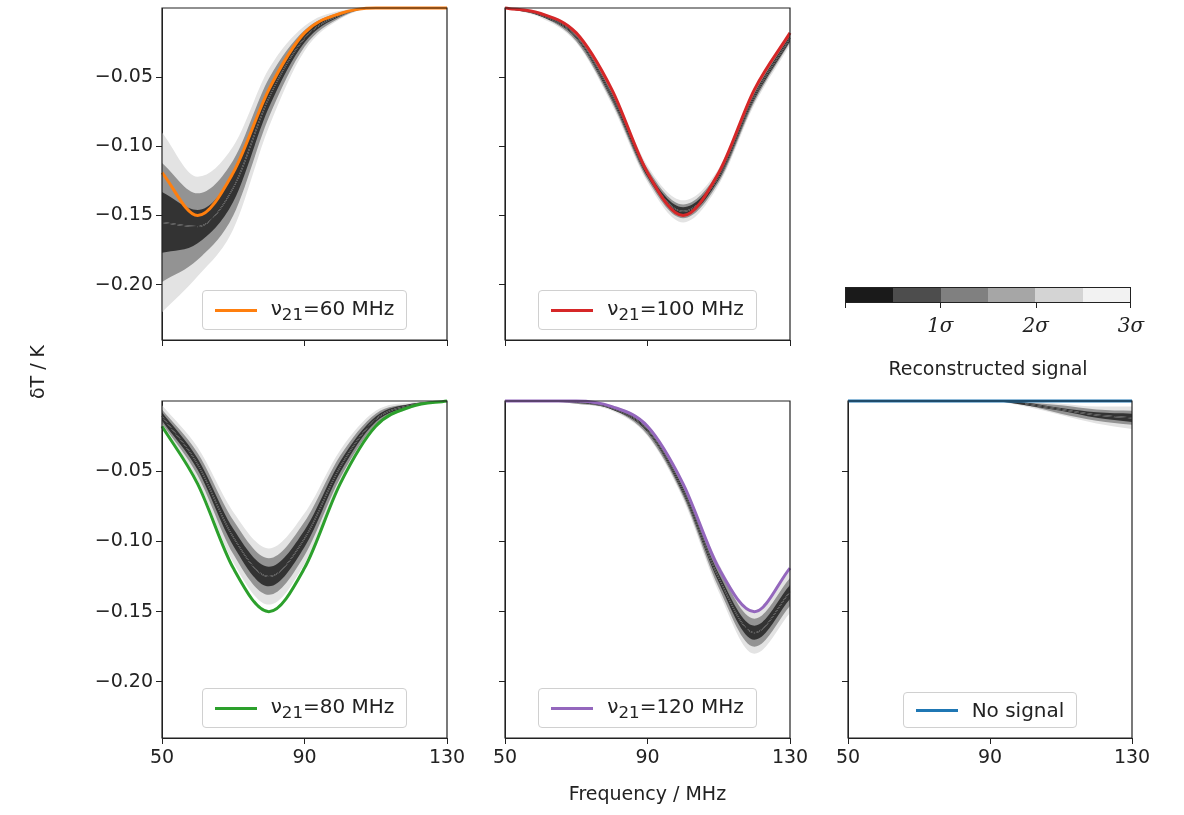  What do you see at coordinates (332, 310) in the screenshot?
I see `legend-label: ν$_{21}$=60 MHz` at bounding box center [332, 310].